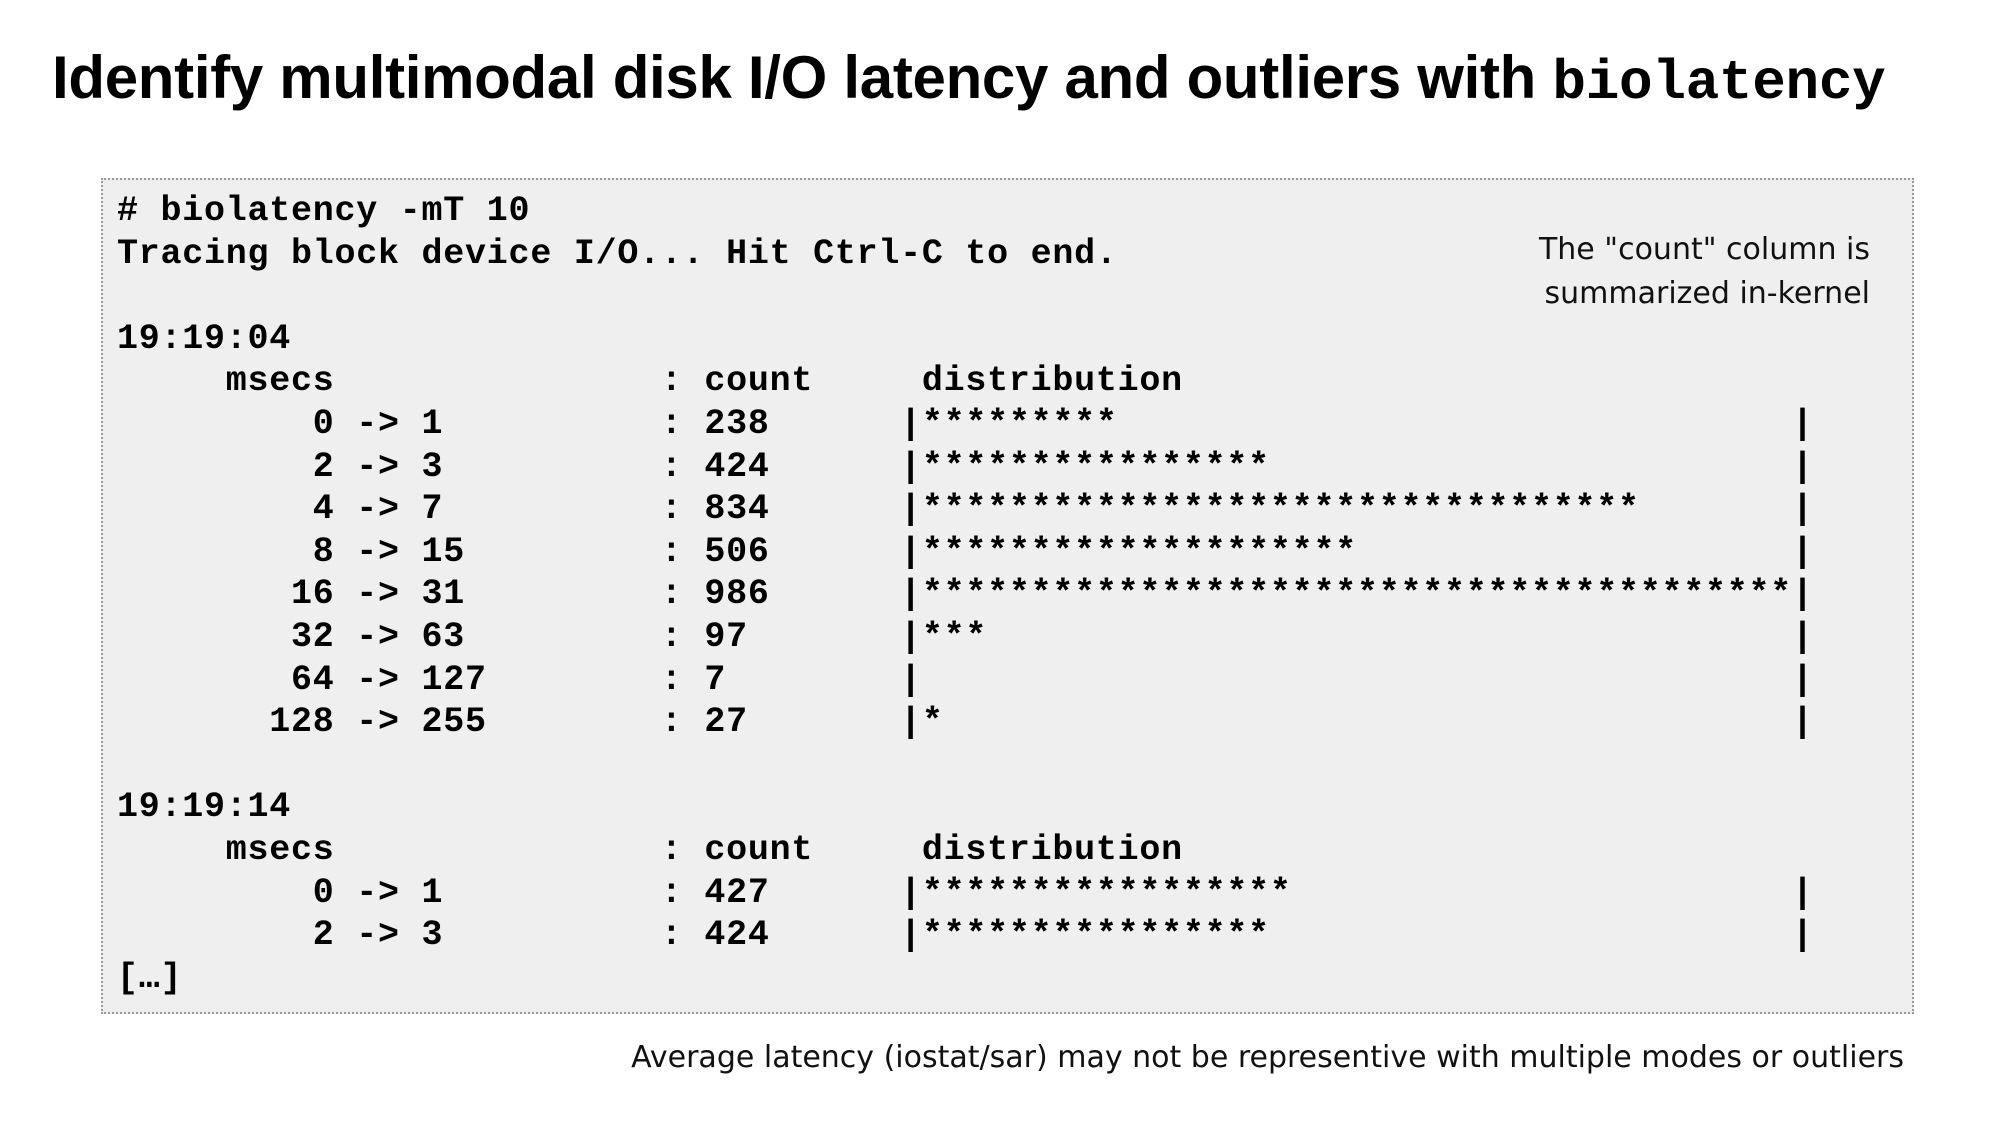 The width and height of the screenshot is (1998, 1125). What do you see at coordinates (324, 211) in the screenshot?
I see `terminal-line-command: # biolatency -mT 10` at bounding box center [324, 211].